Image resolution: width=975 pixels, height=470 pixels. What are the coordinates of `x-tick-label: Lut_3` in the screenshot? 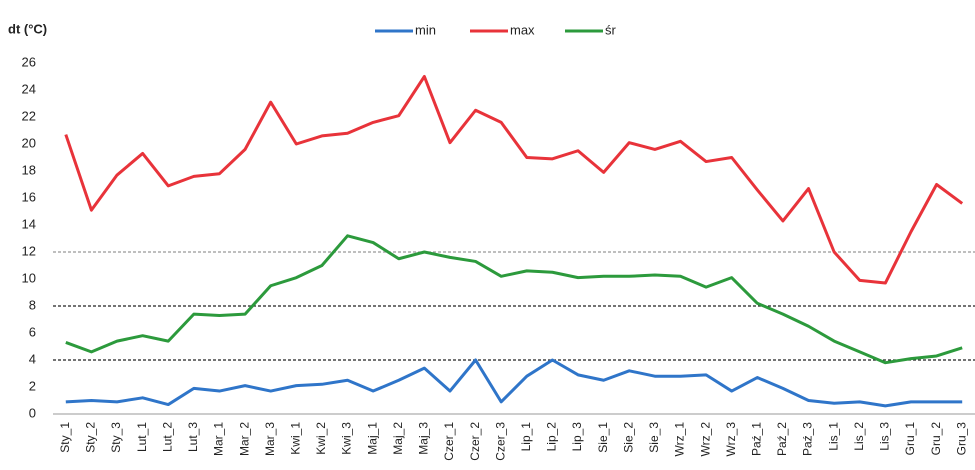 It's located at (193, 437).